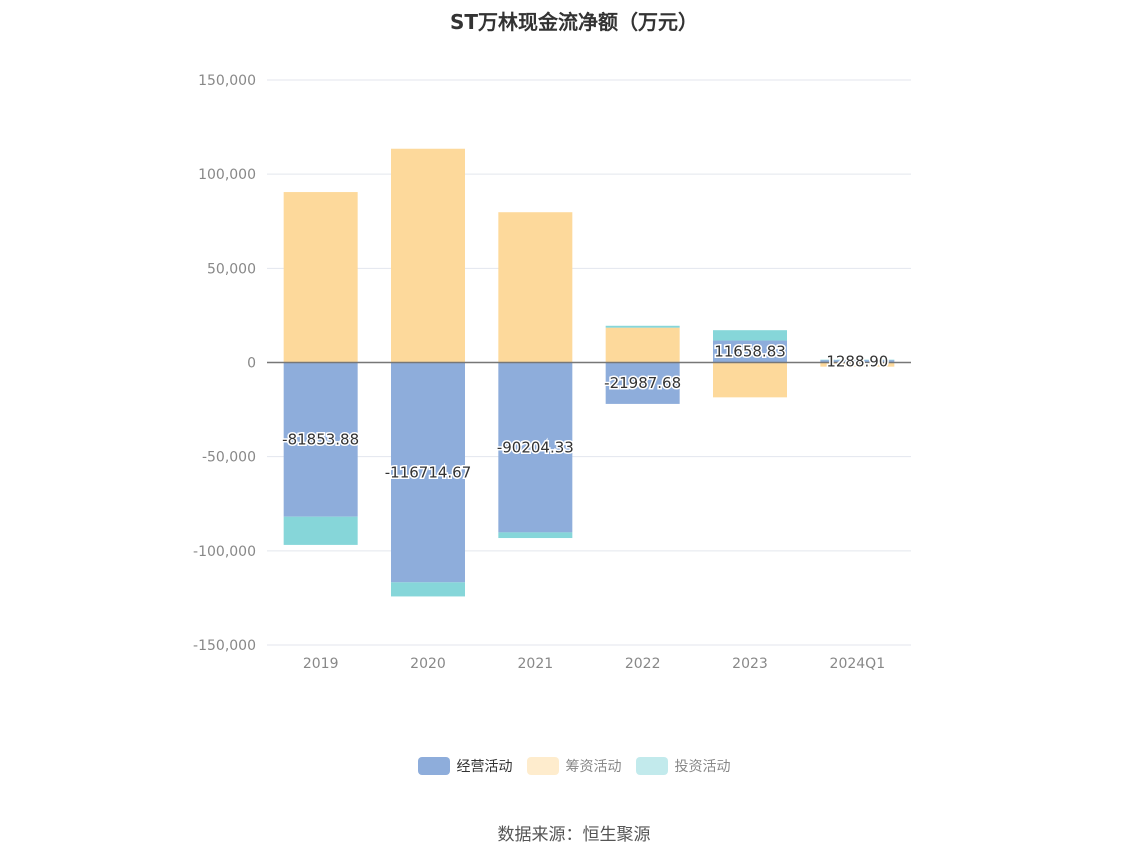 This screenshot has height=859, width=1148. I want to click on bar-2023-筹资活动, so click(750, 380).